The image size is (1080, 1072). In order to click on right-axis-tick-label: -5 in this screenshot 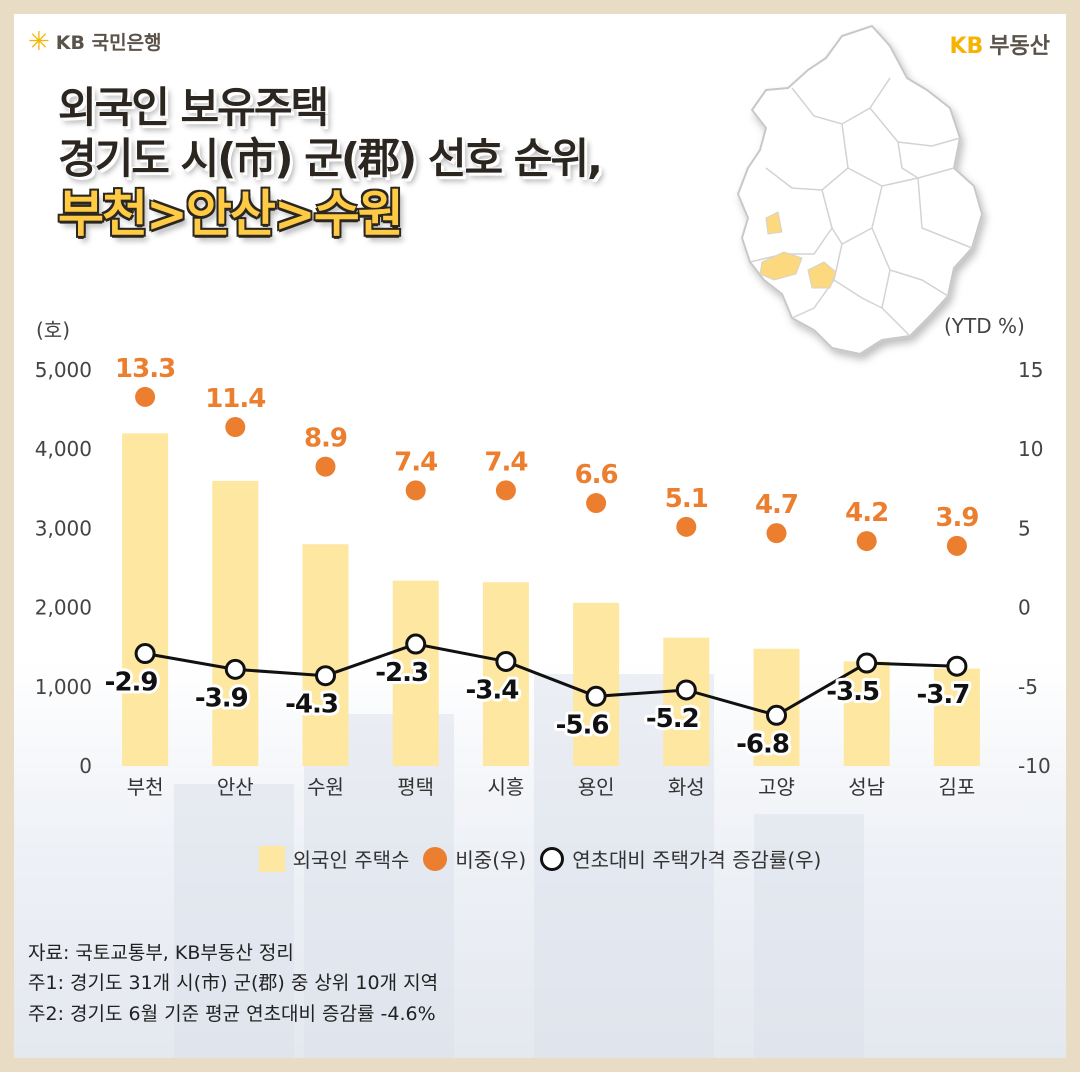, I will do `click(1028, 687)`.